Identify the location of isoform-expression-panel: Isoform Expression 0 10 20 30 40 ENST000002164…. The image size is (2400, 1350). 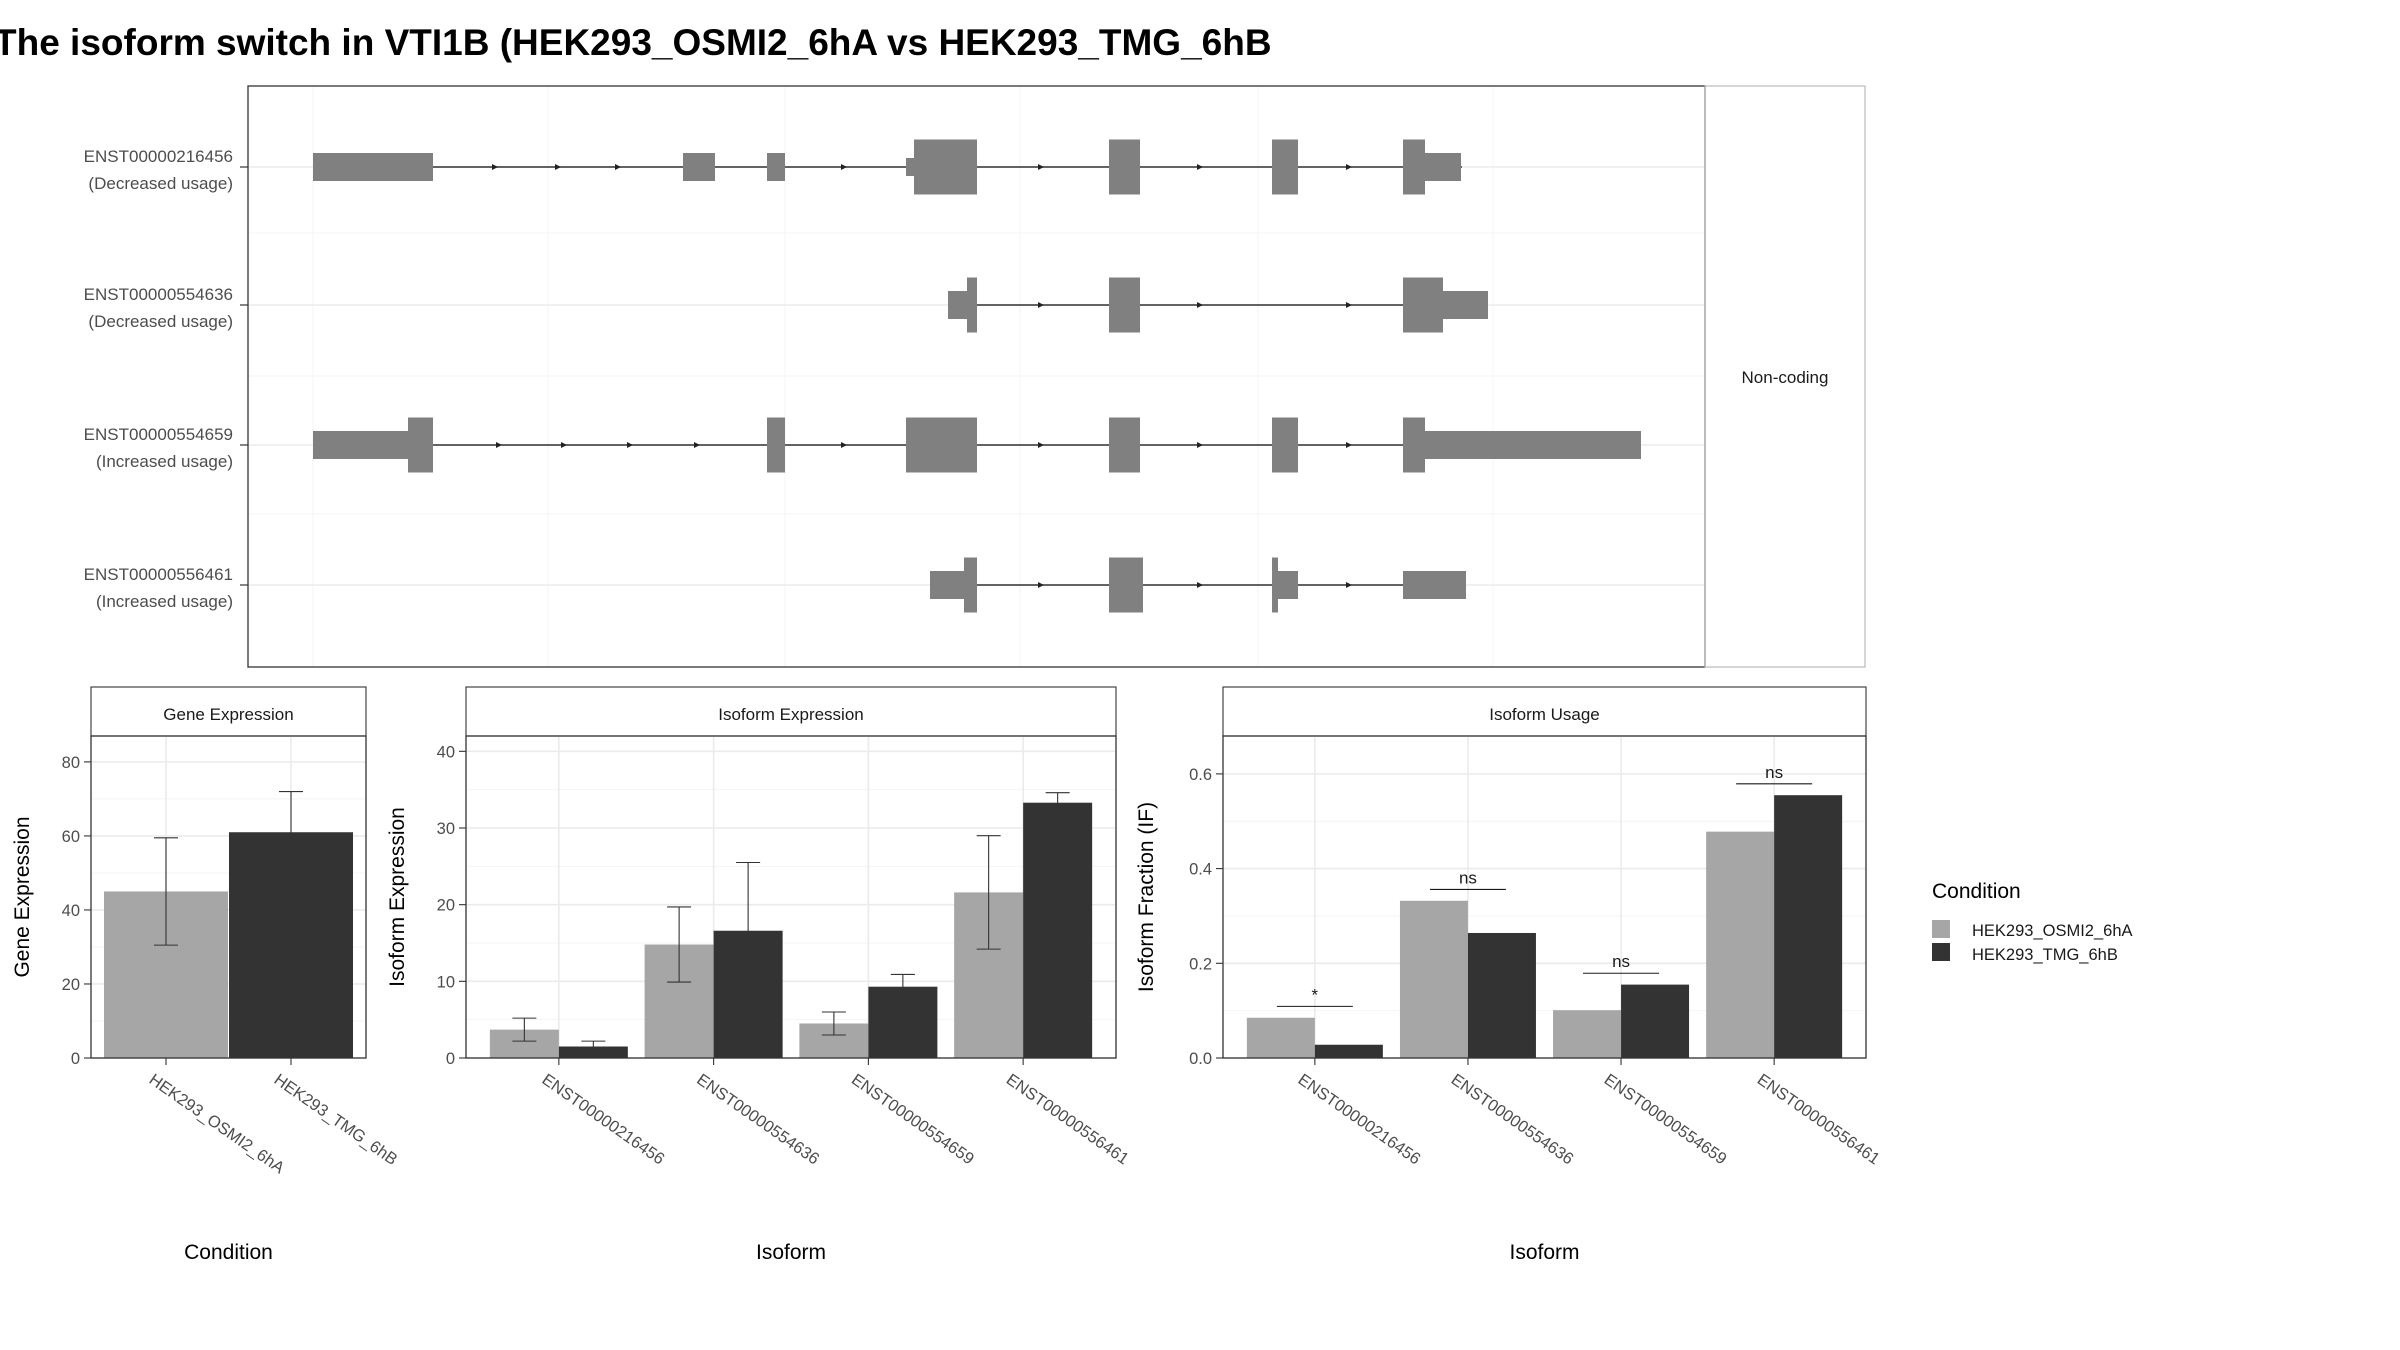
(759, 975).